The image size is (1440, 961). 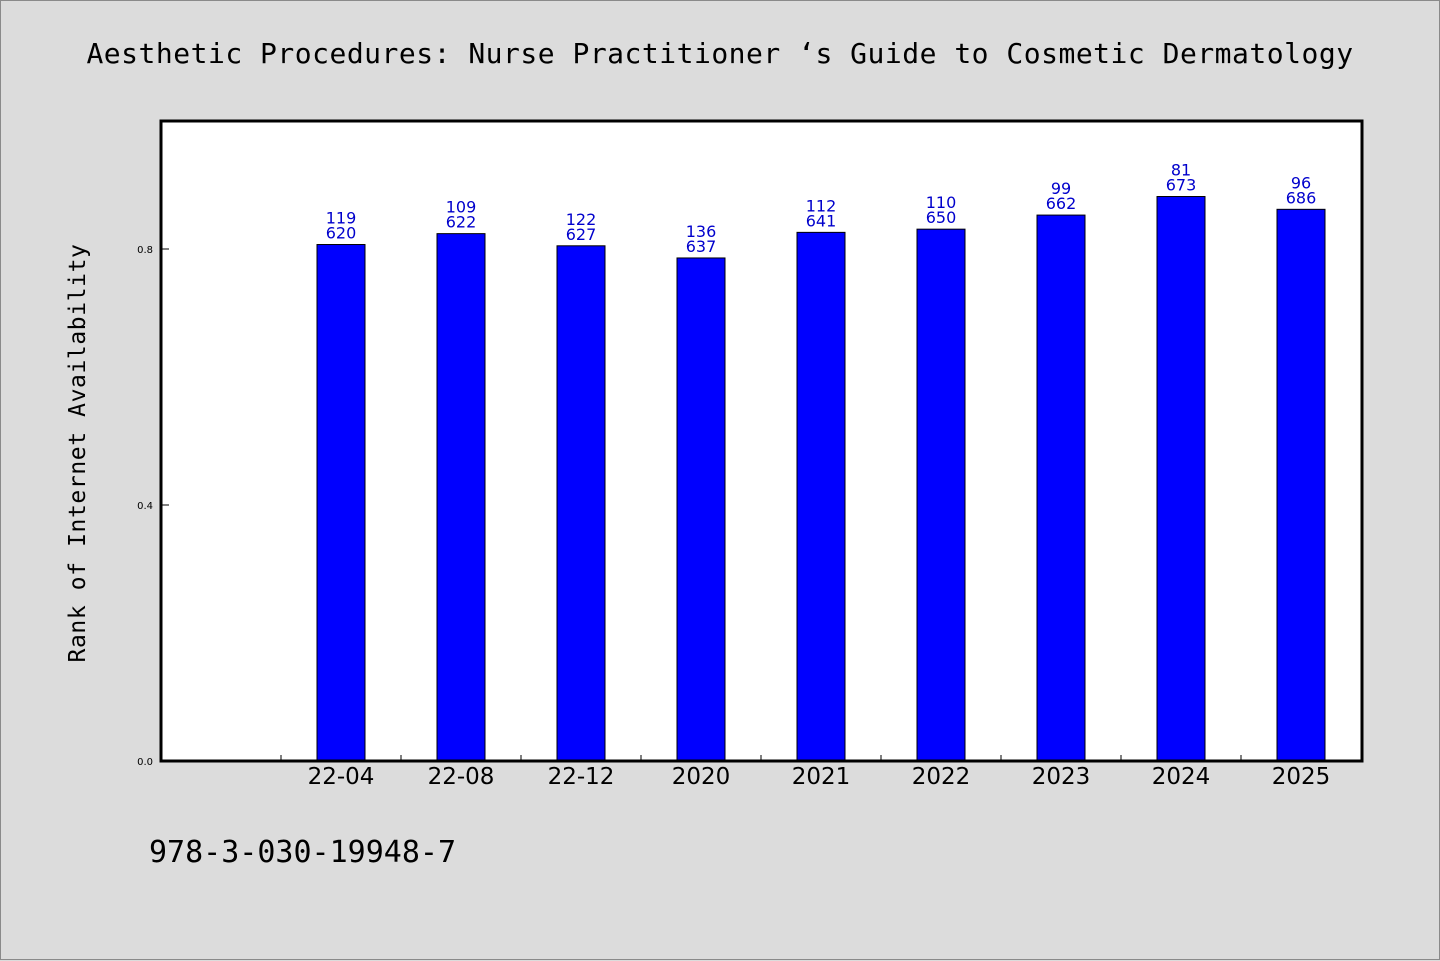 What do you see at coordinates (581, 219) in the screenshot?
I see `bar-label-top: 122` at bounding box center [581, 219].